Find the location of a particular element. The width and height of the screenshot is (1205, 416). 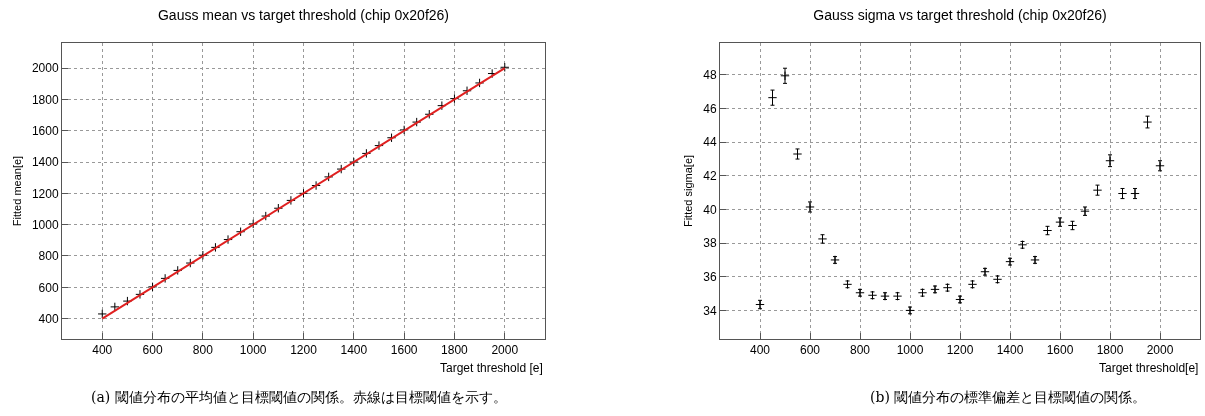

chart-title: Gauss sigma vs target threshold (chip 0x20f26) is located at coordinates (960, 15).